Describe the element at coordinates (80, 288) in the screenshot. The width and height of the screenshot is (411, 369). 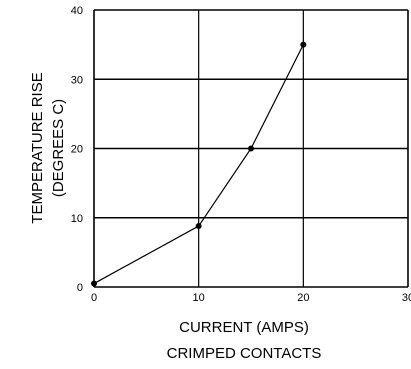
I see `y-tick-label-0: 0` at that location.